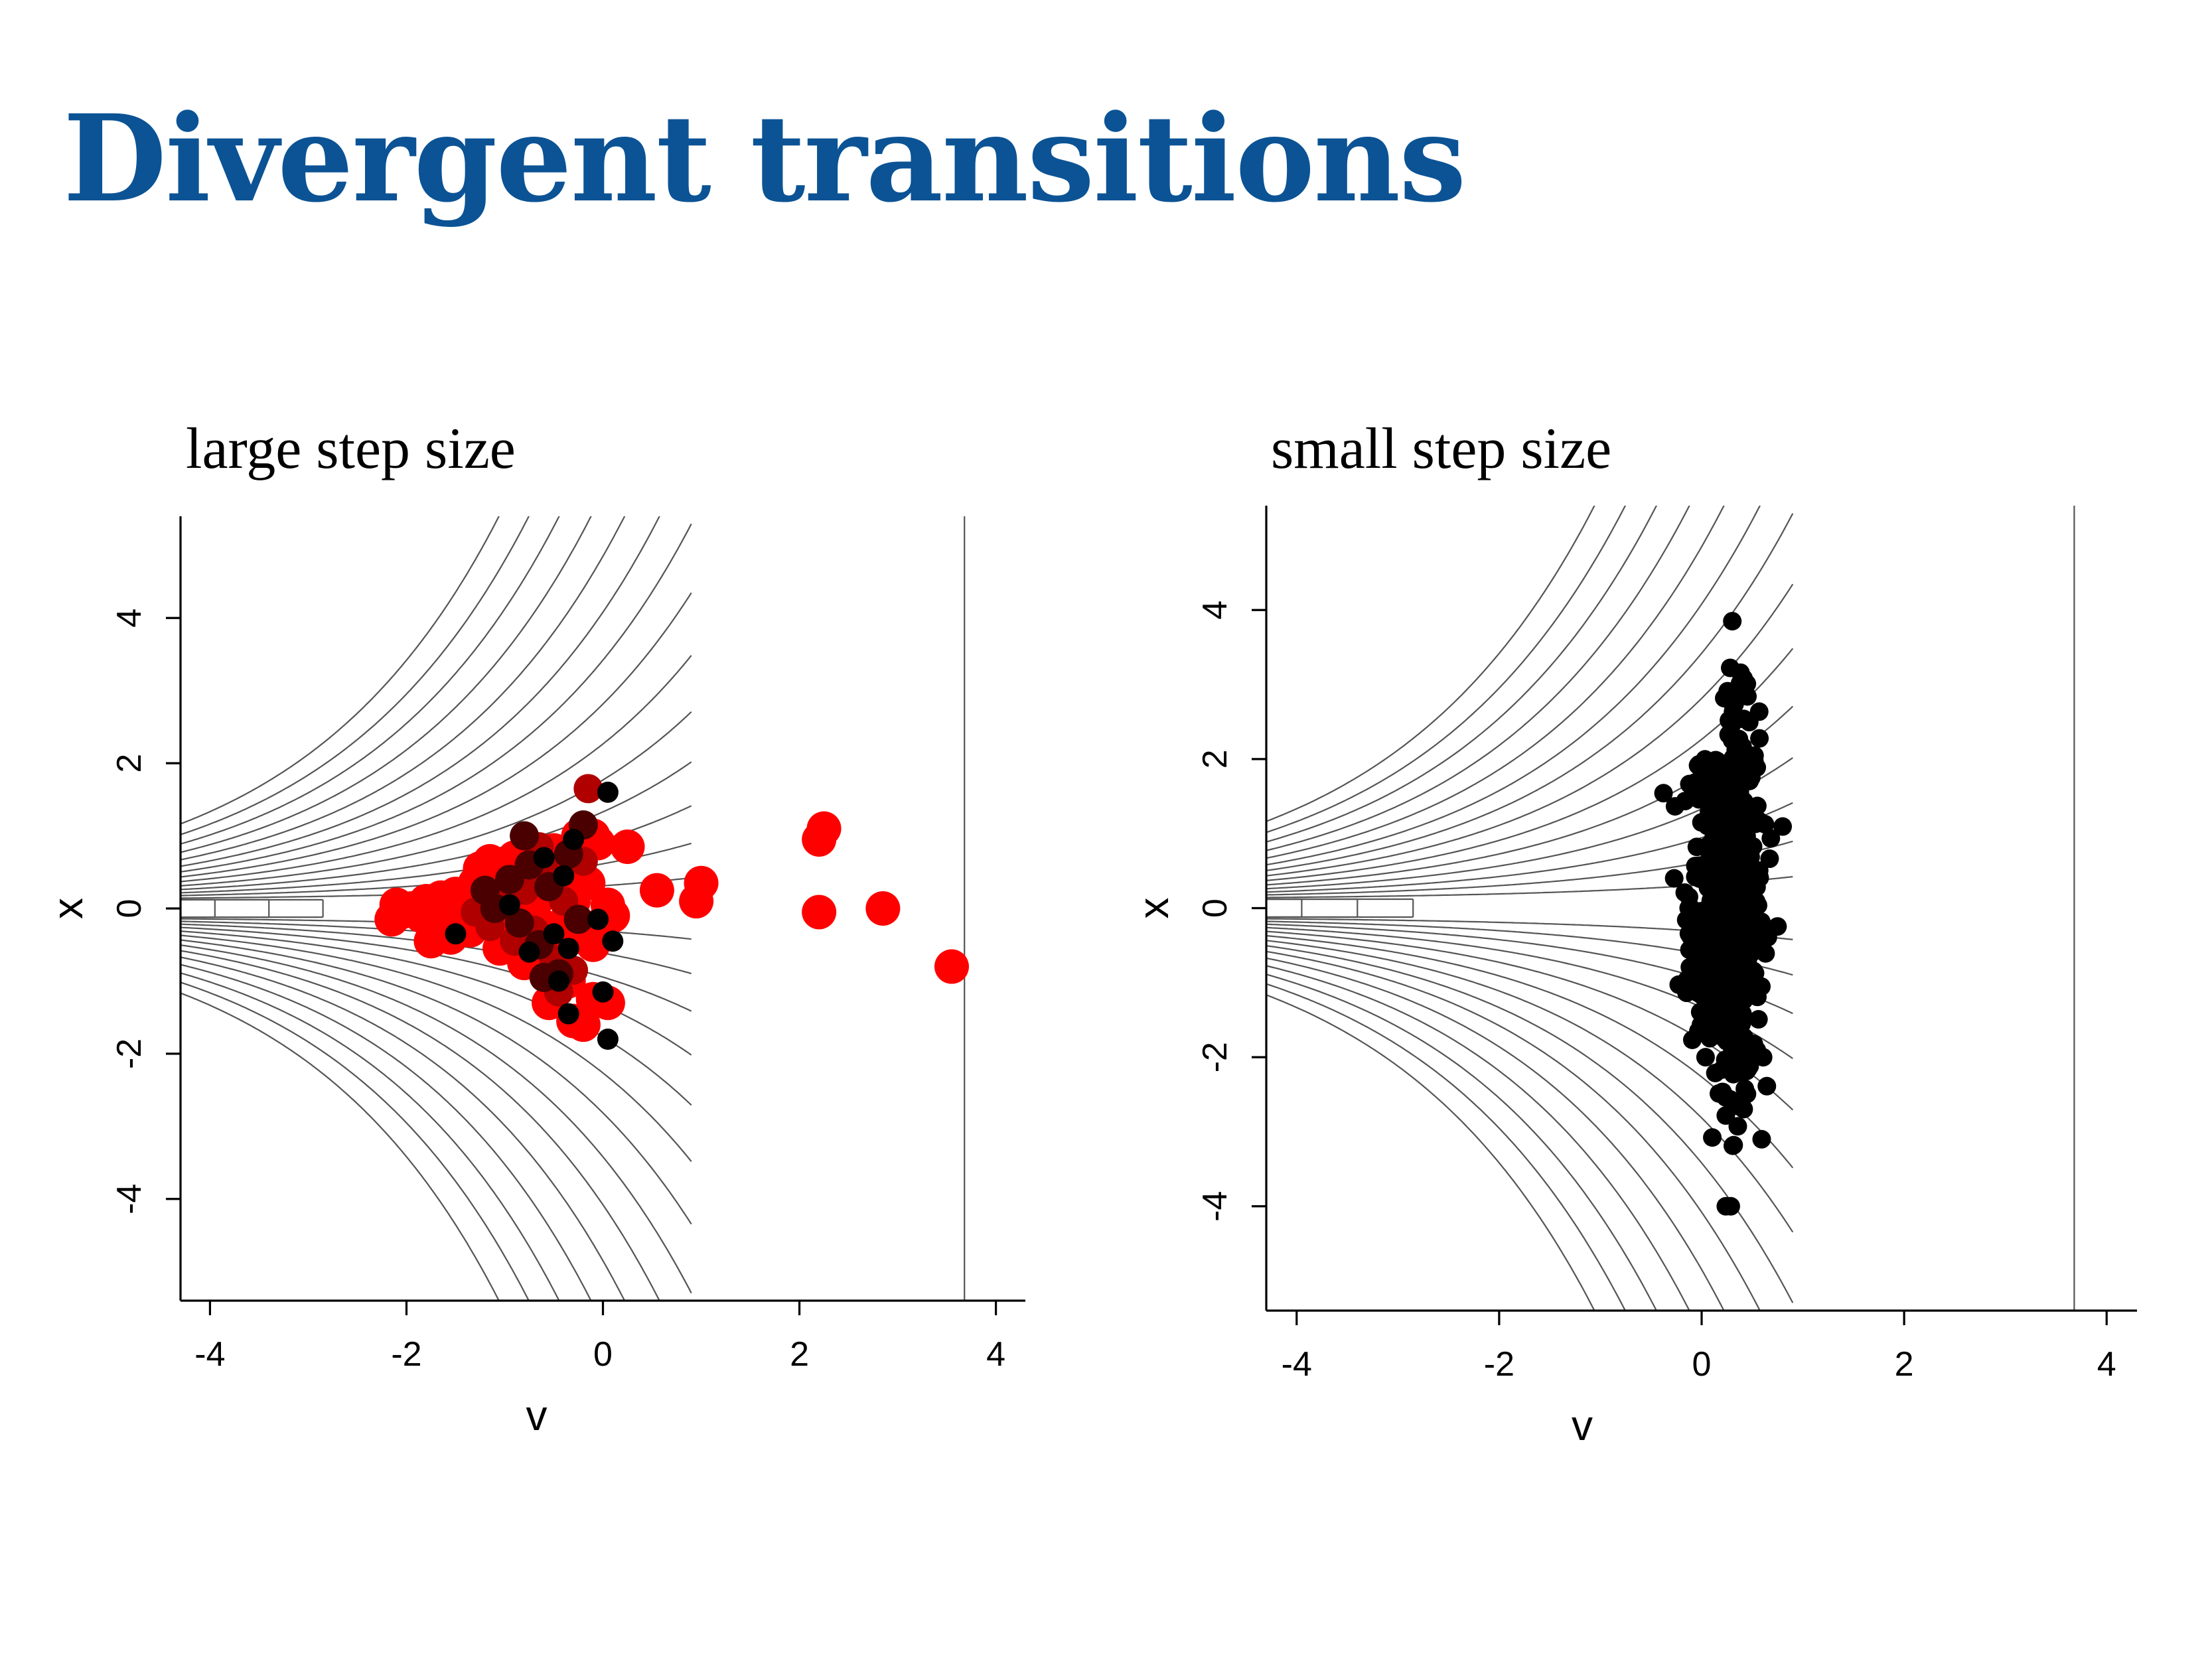  Describe the element at coordinates (765, 159) in the screenshot. I see `slide-title: Divergent transitions` at that location.